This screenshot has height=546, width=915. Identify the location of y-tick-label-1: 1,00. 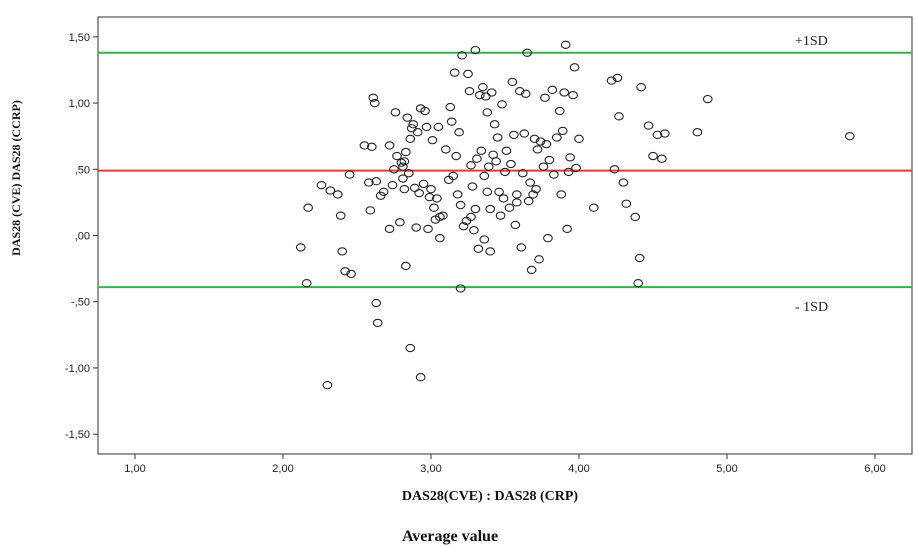
(79, 104).